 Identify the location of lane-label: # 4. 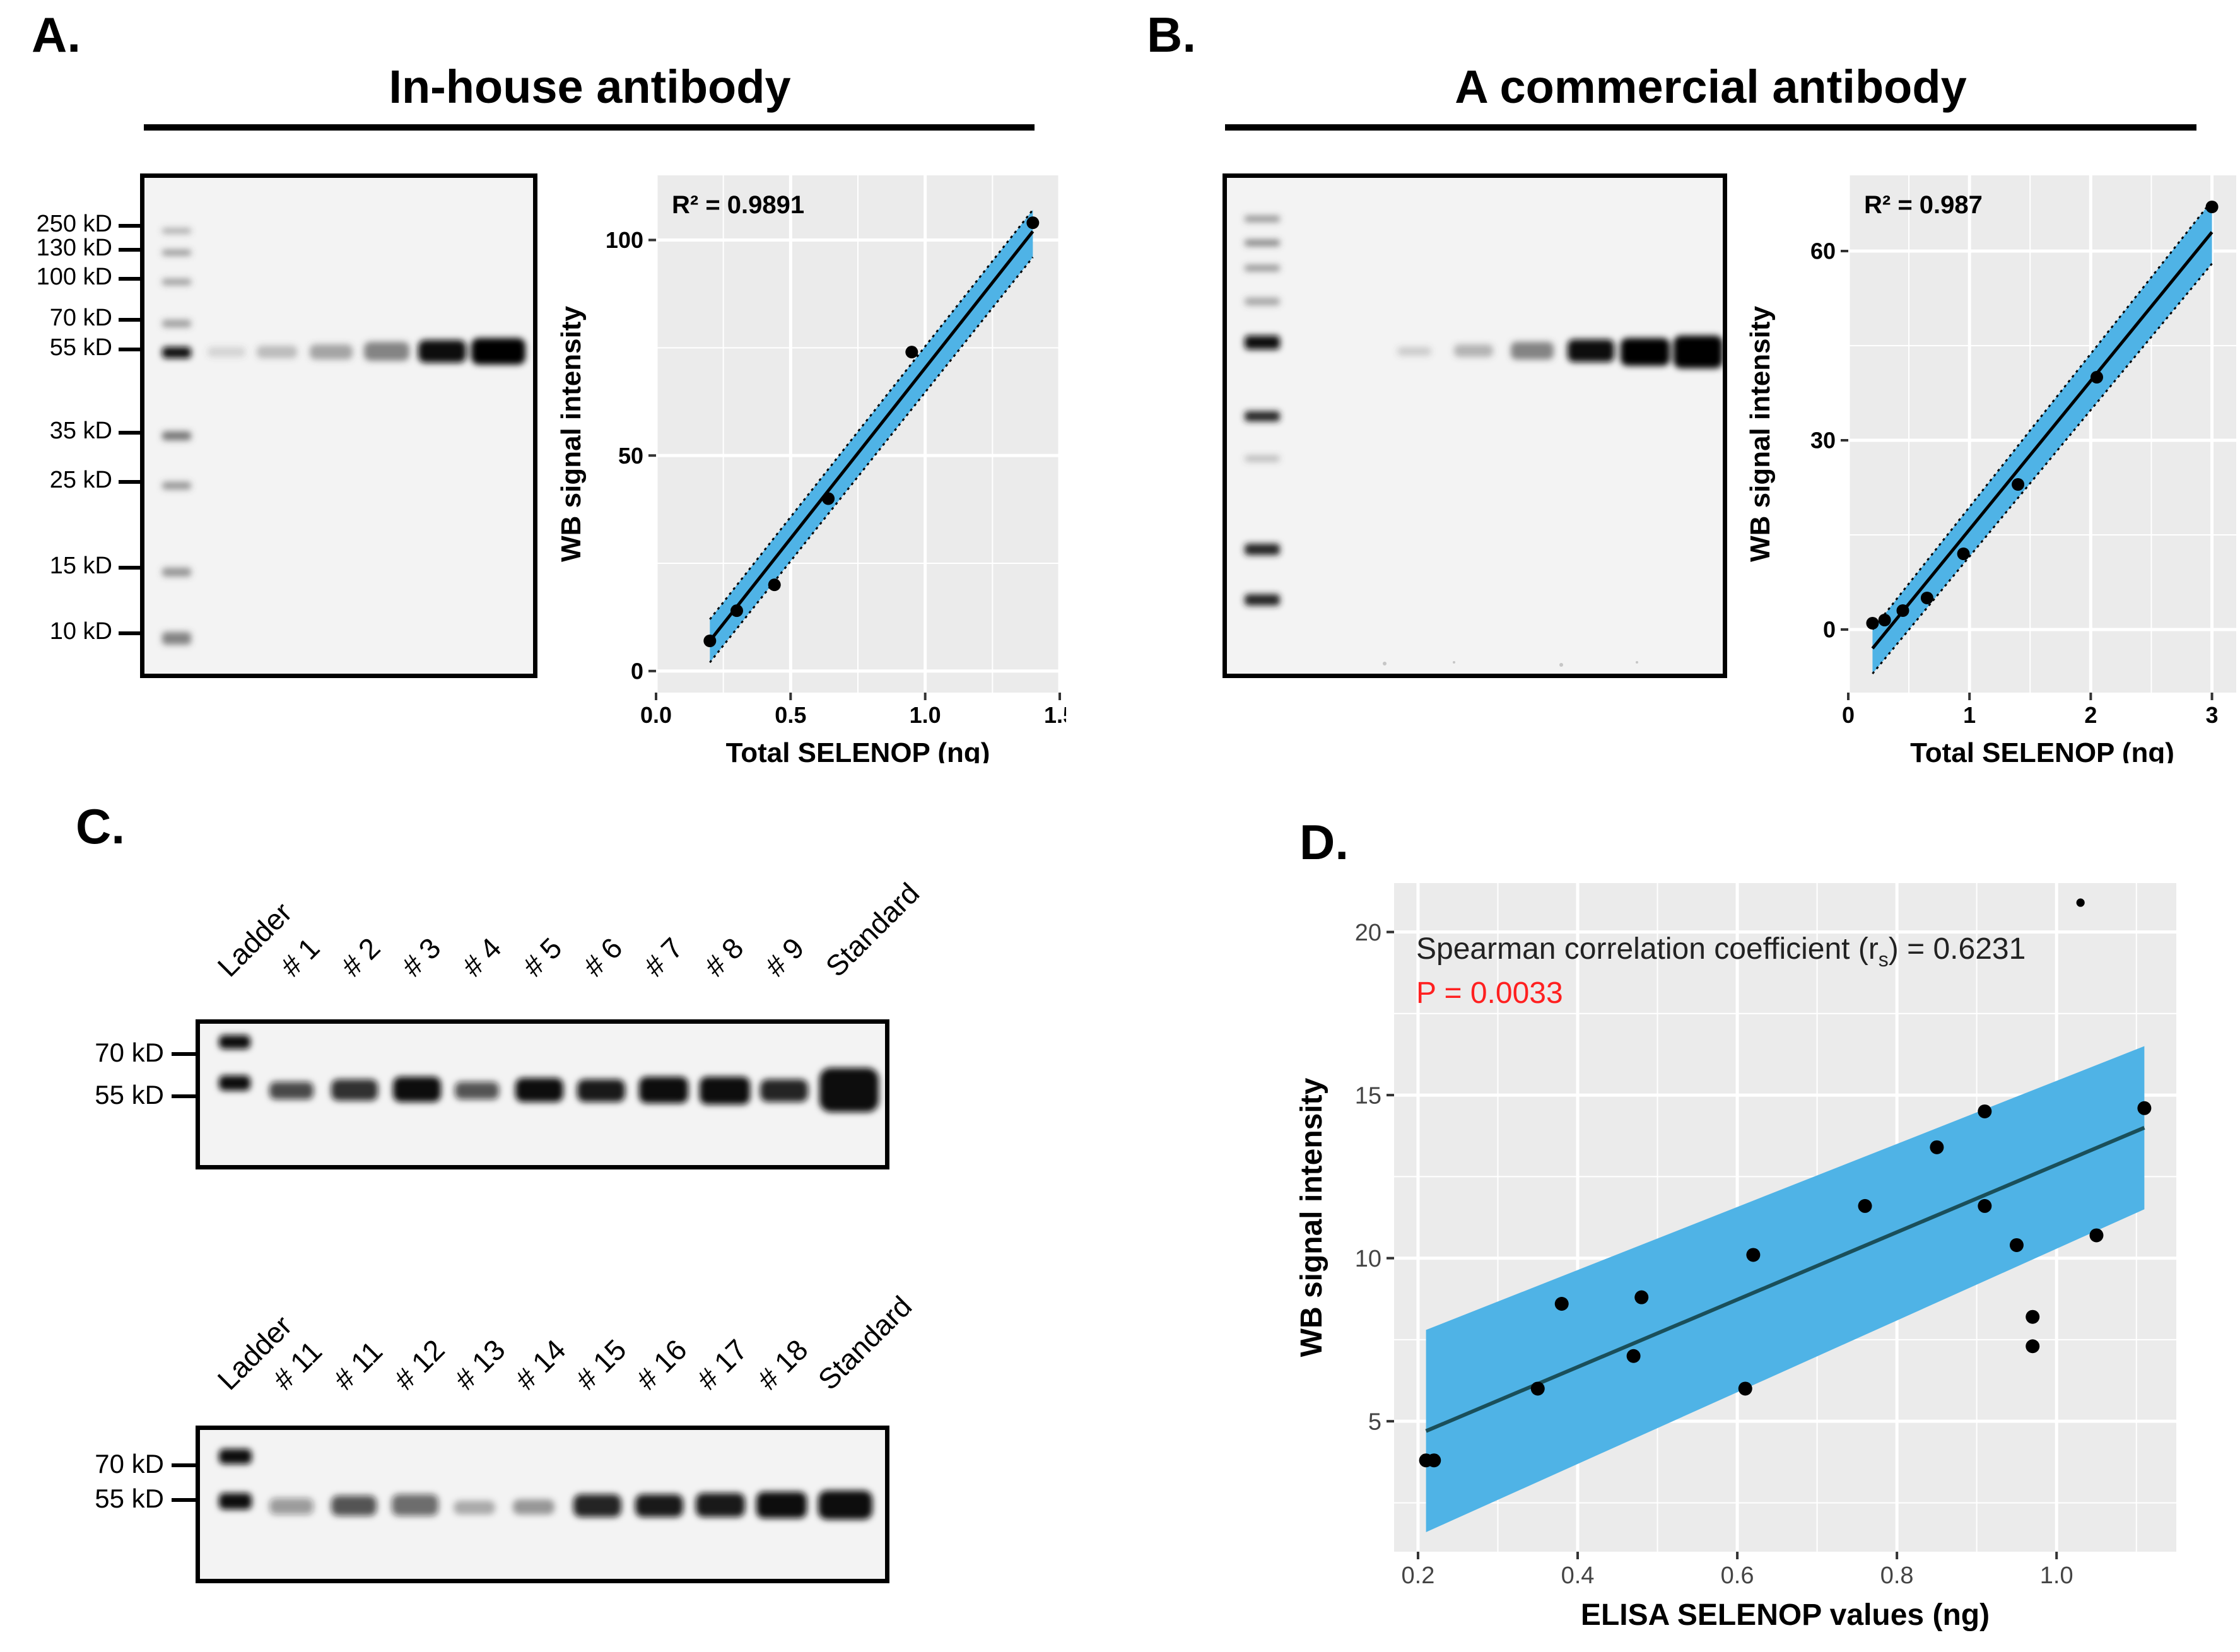
(481, 957).